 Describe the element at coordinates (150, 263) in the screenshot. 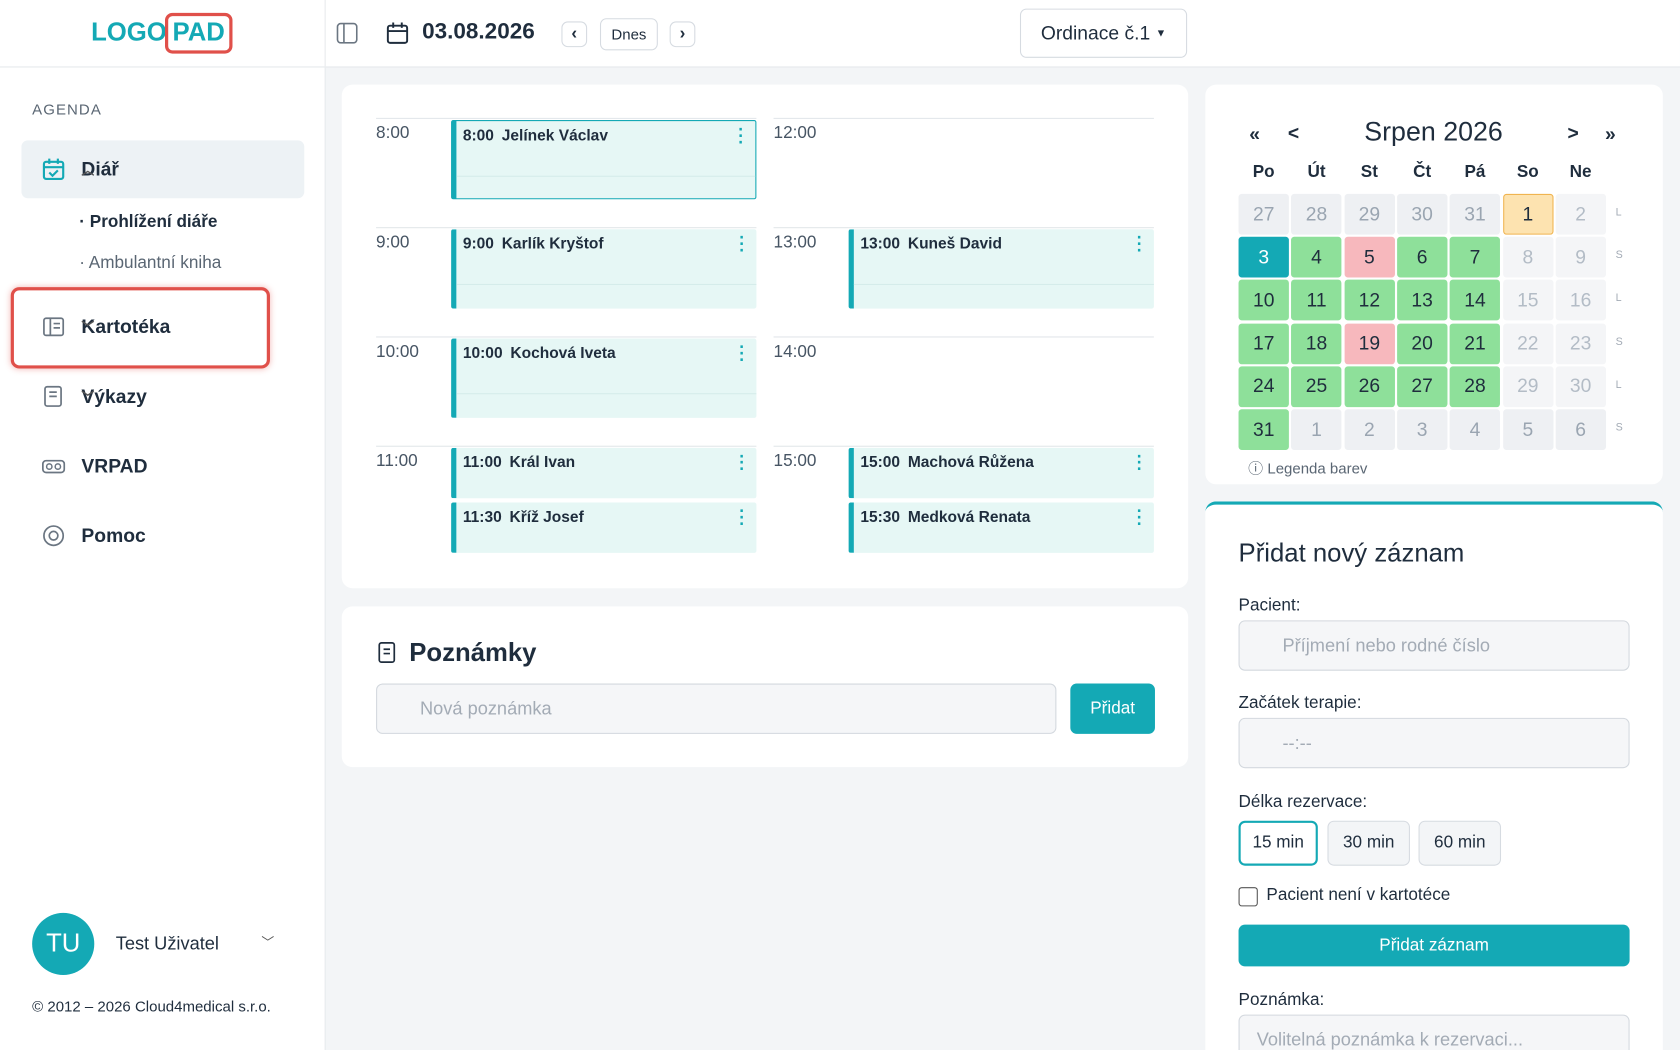

I see `sub-nav-item: · Ambulantní kniha` at that location.